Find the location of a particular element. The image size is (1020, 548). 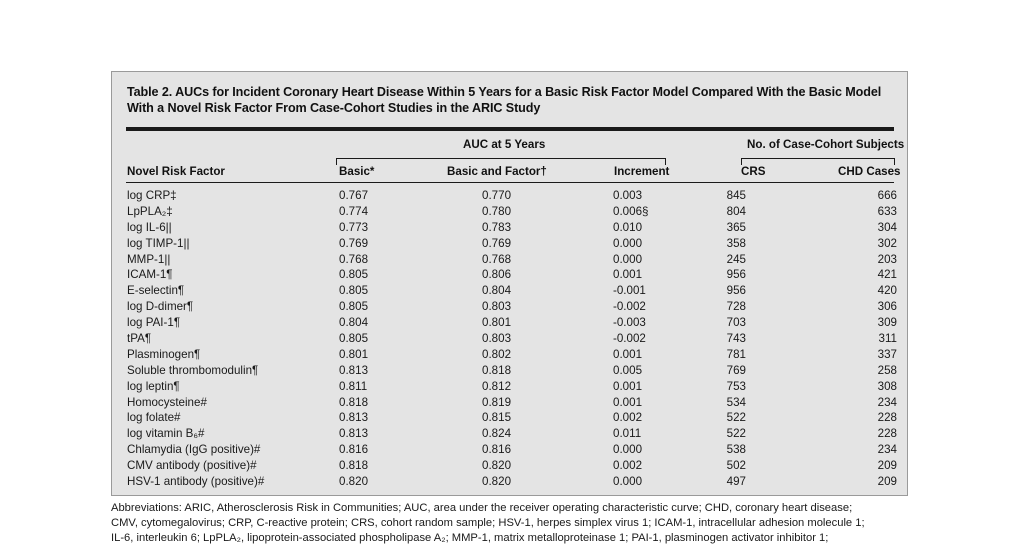

basic-auc-cell: 0.811 is located at coordinates (353, 386).